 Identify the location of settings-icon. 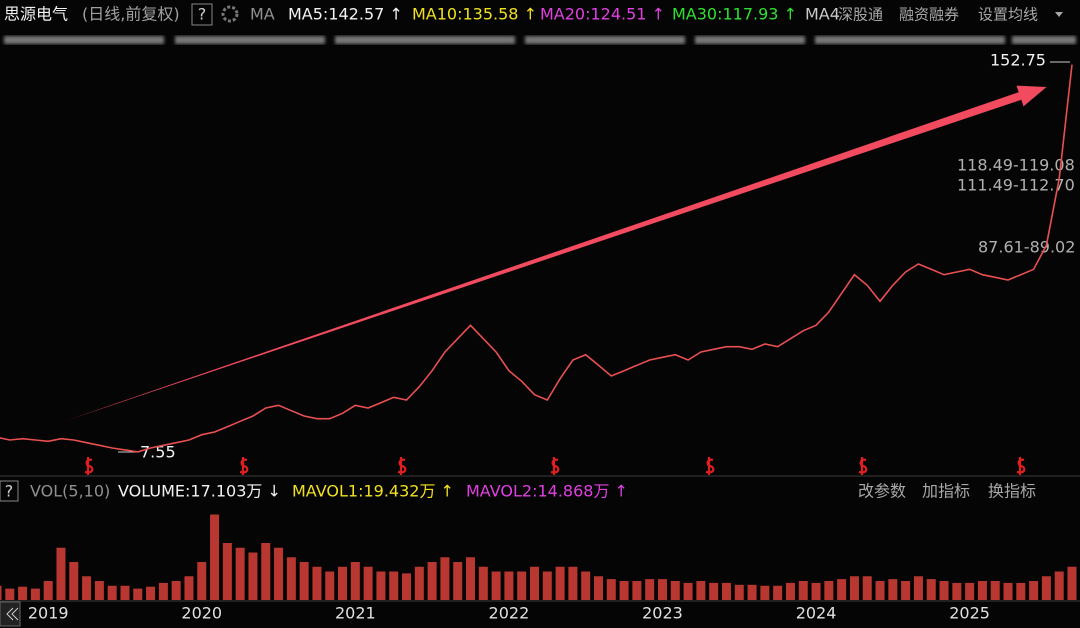
(230, 14).